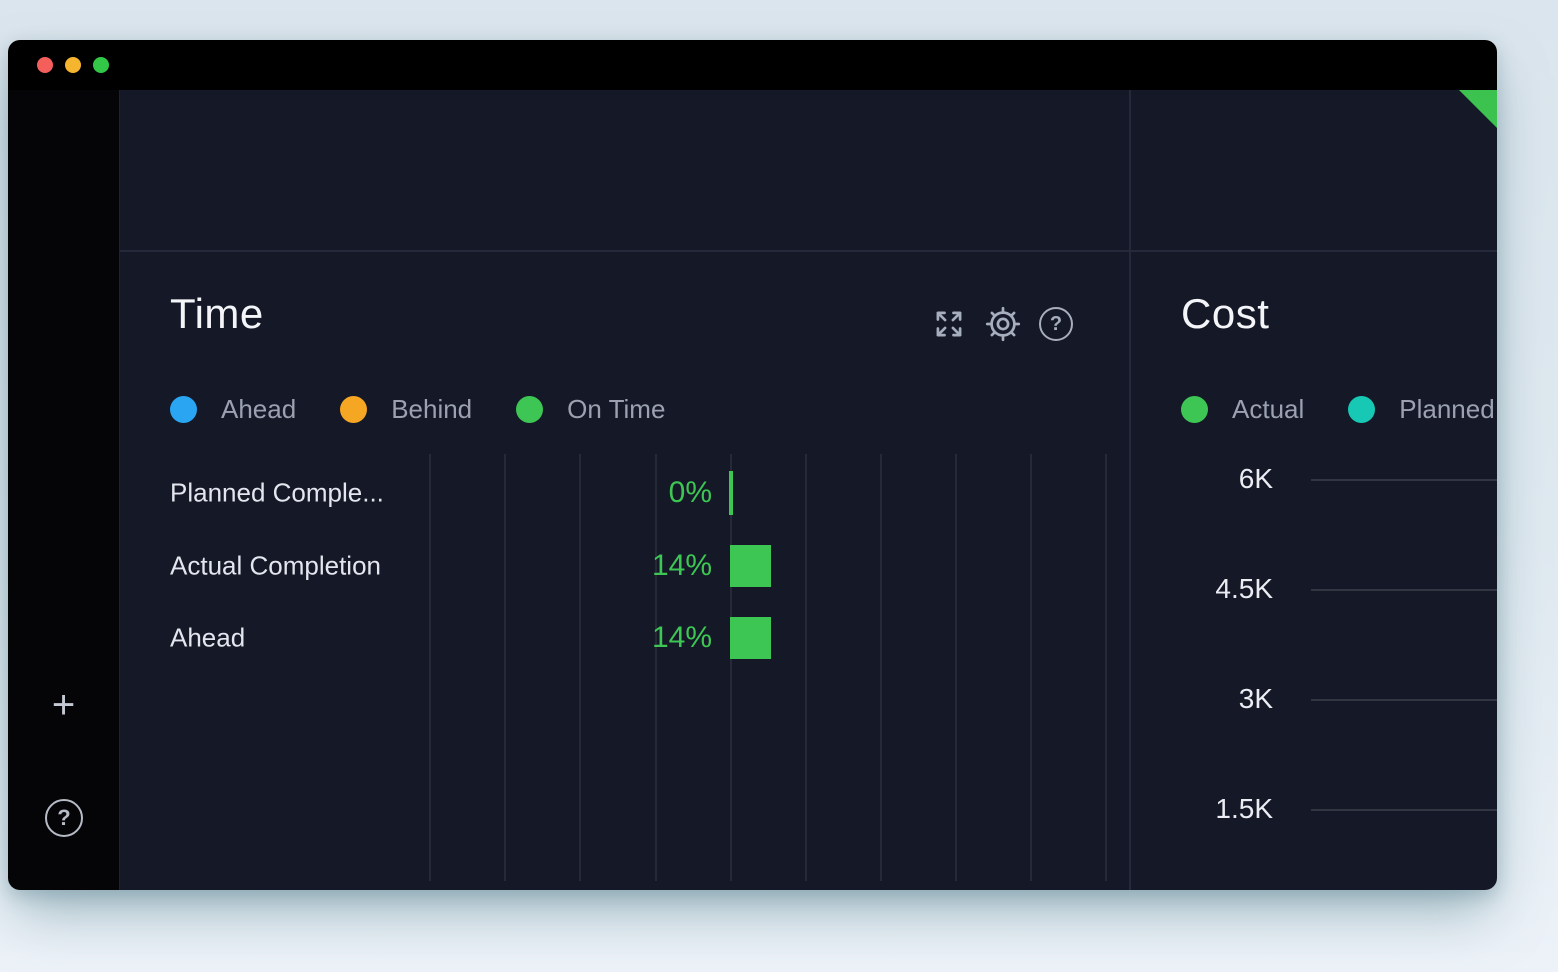 This screenshot has width=1558, height=972. What do you see at coordinates (731, 493) in the screenshot?
I see `zero-bar` at bounding box center [731, 493].